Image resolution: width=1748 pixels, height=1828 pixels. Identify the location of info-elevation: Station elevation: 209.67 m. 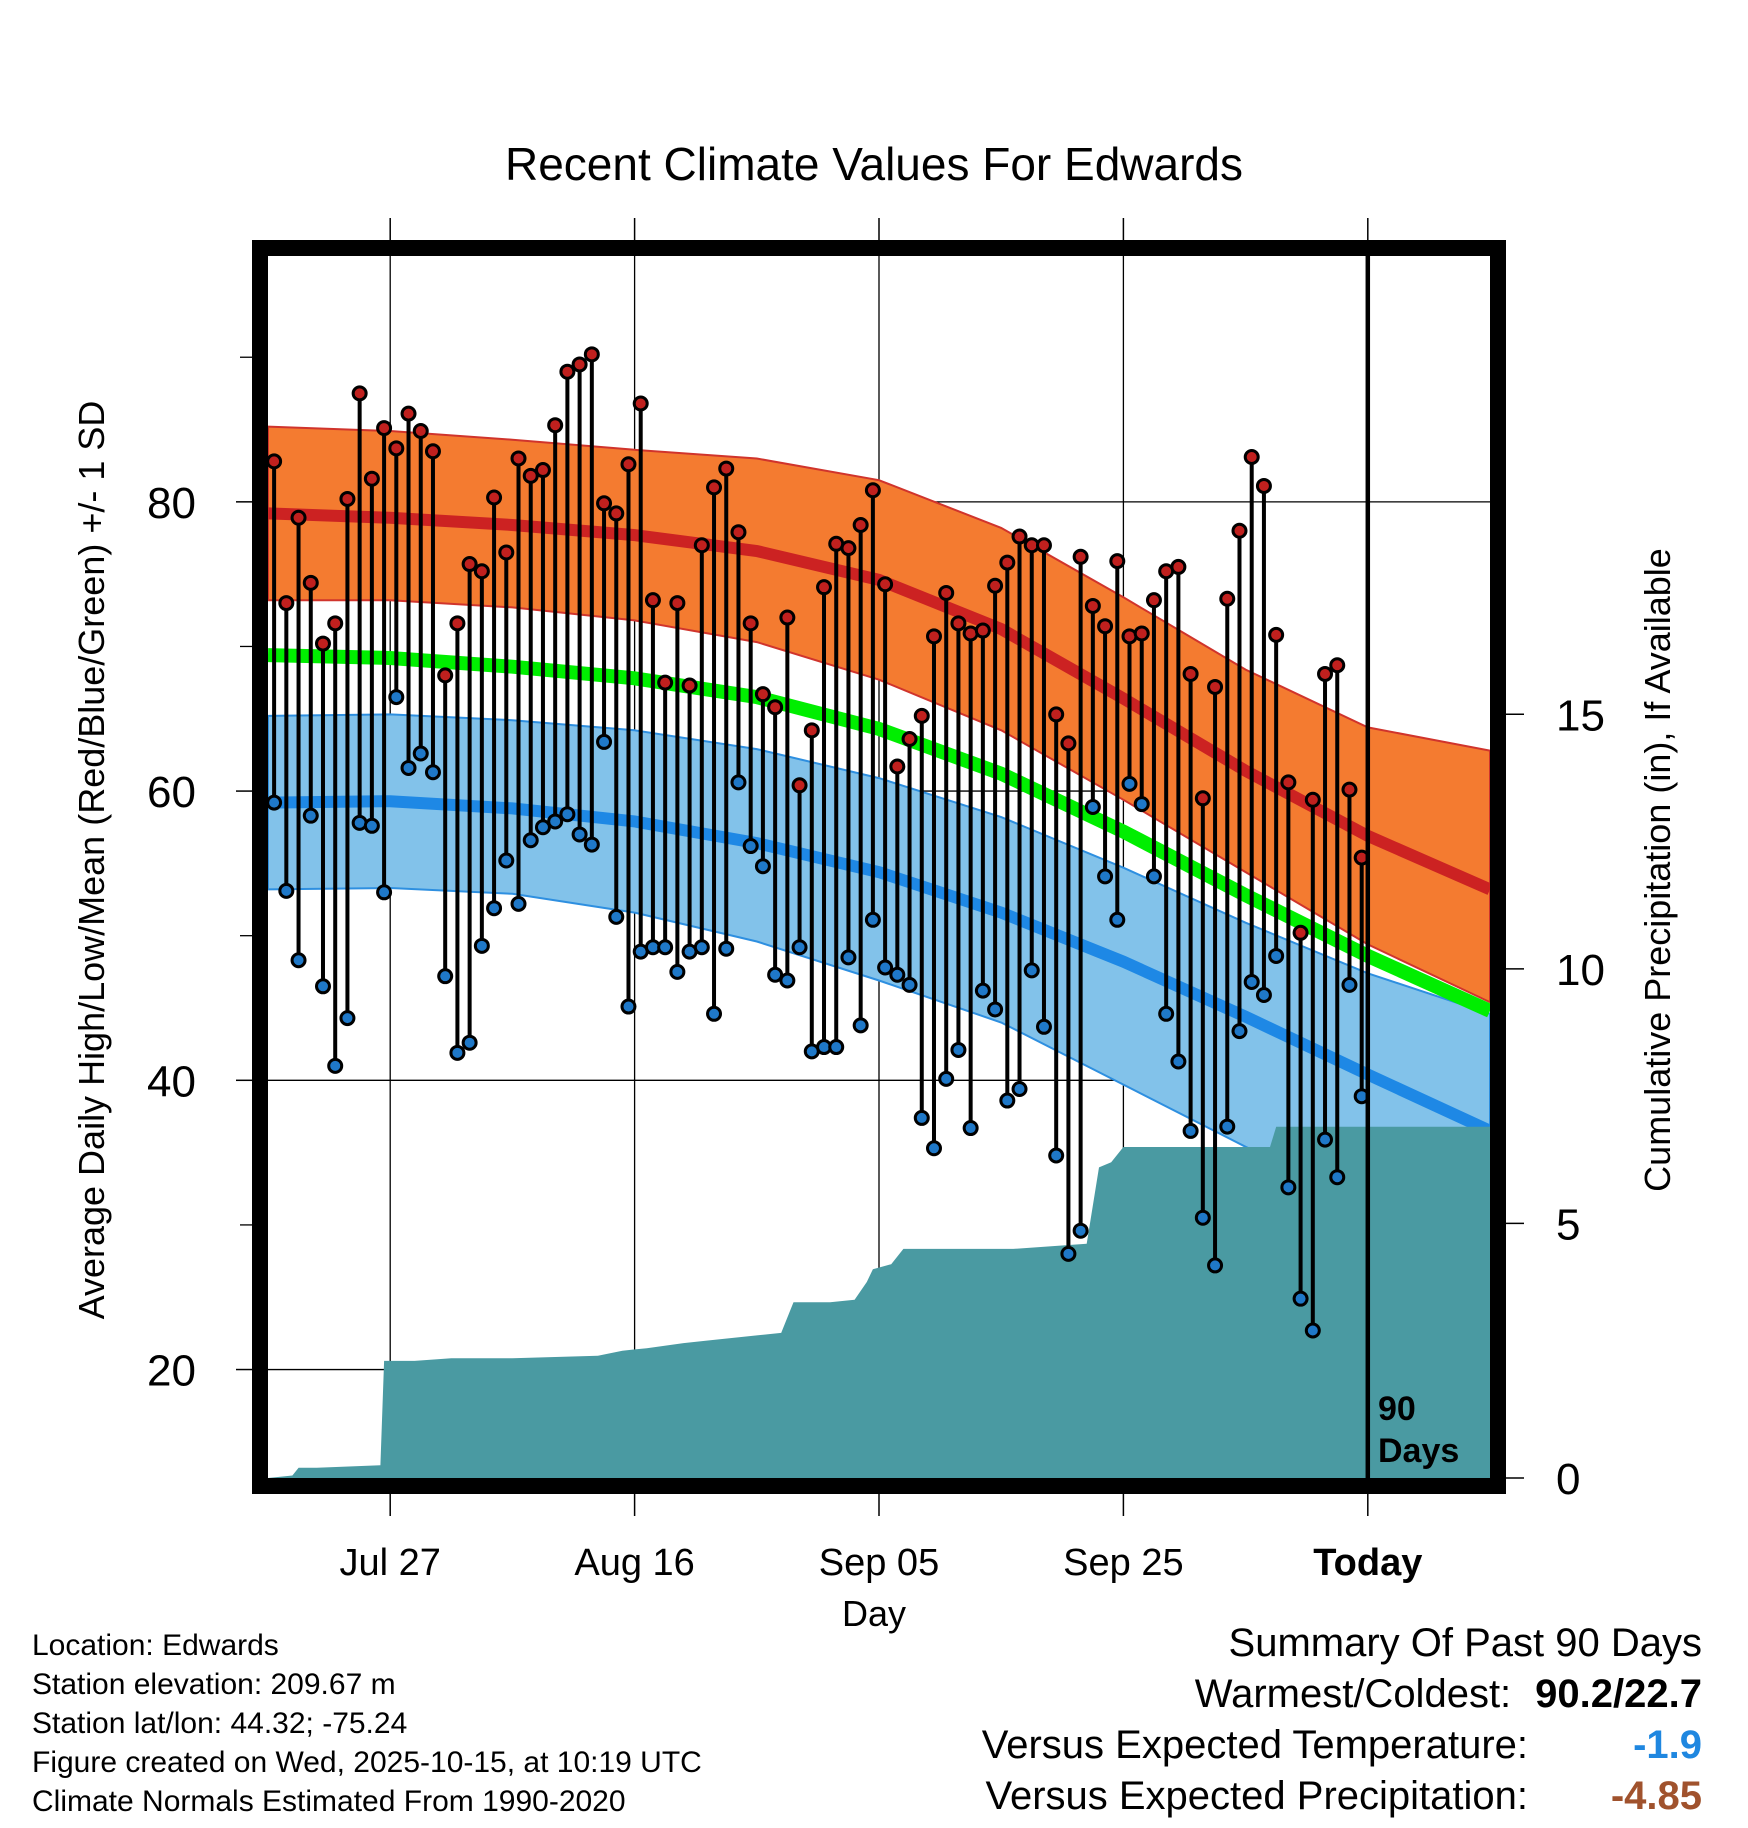
(214, 1684).